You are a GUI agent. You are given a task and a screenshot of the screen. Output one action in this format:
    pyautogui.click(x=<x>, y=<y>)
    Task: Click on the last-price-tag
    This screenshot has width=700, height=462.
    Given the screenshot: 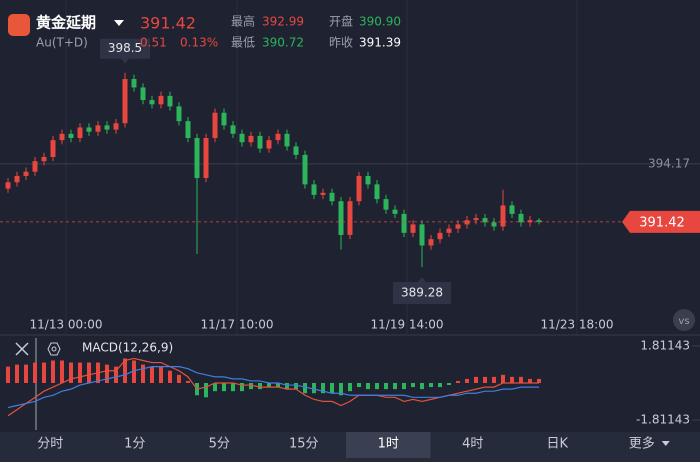 What is the action you would take?
    pyautogui.click(x=661, y=221)
    